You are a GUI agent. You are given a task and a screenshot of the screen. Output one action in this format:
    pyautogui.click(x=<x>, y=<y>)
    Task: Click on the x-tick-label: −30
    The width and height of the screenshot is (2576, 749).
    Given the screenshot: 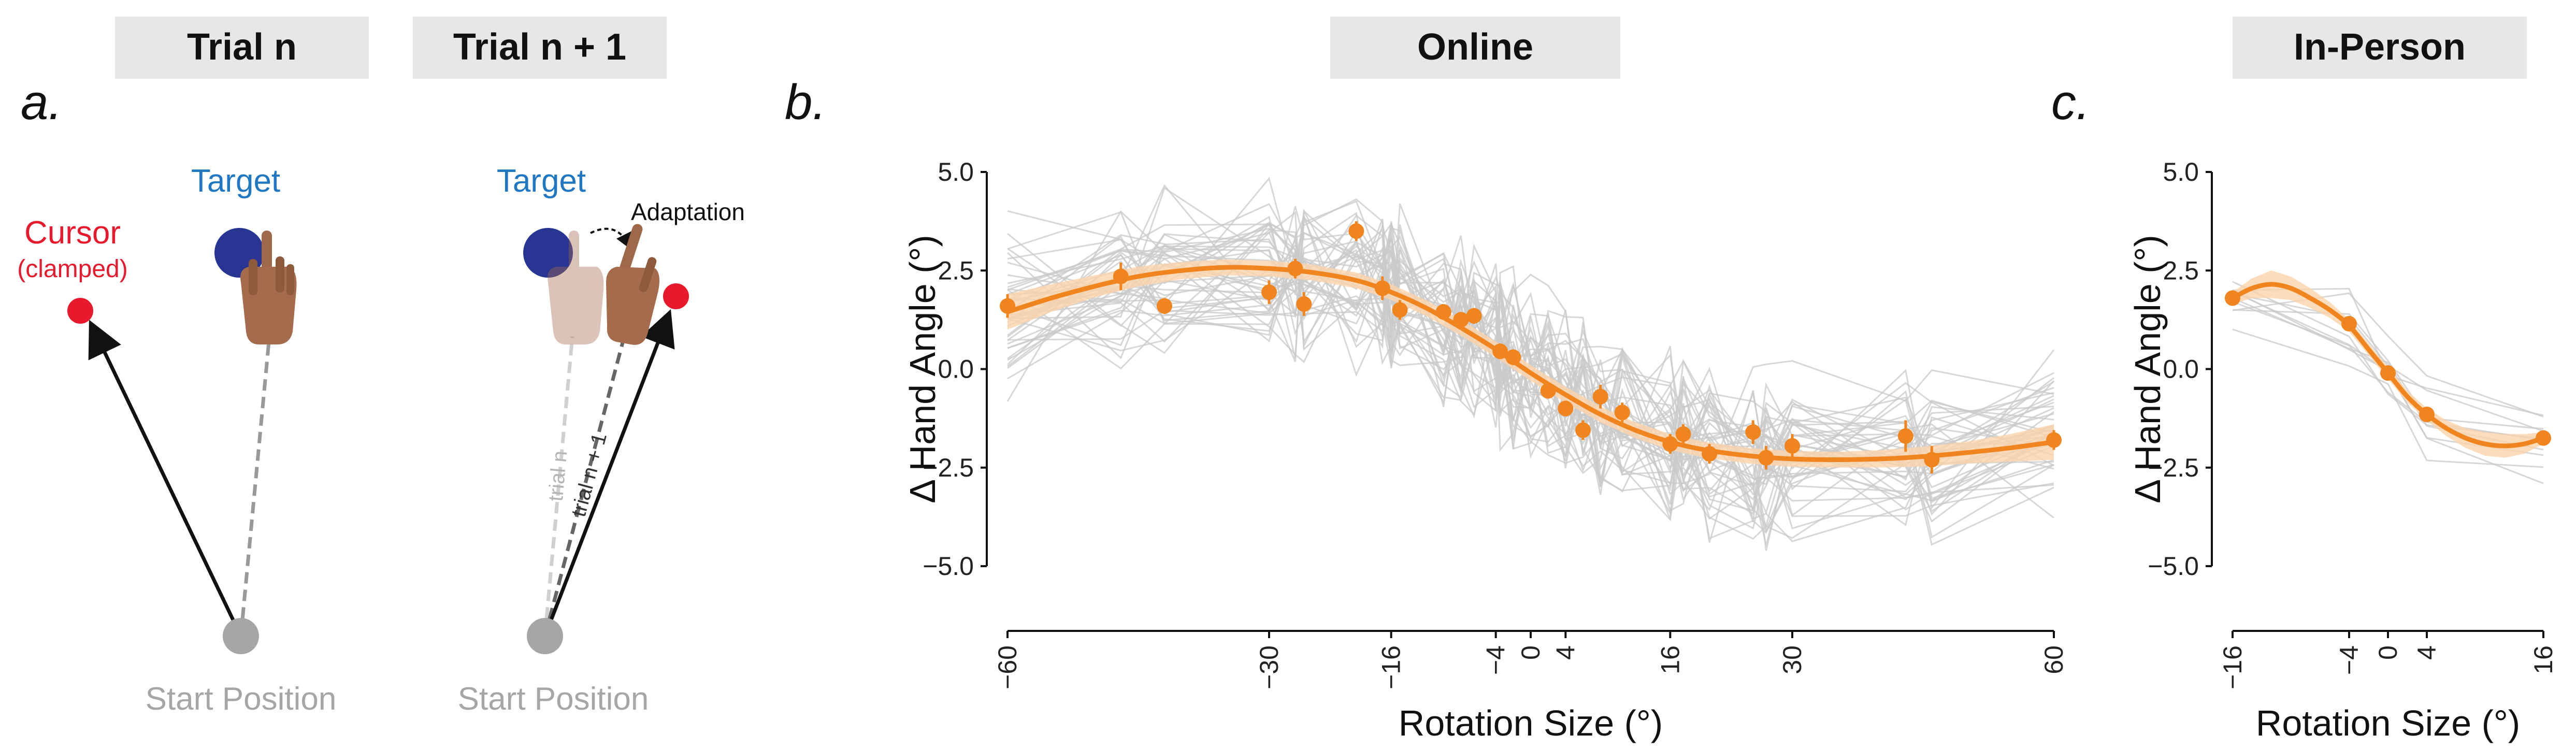 What is the action you would take?
    pyautogui.click(x=1269, y=667)
    